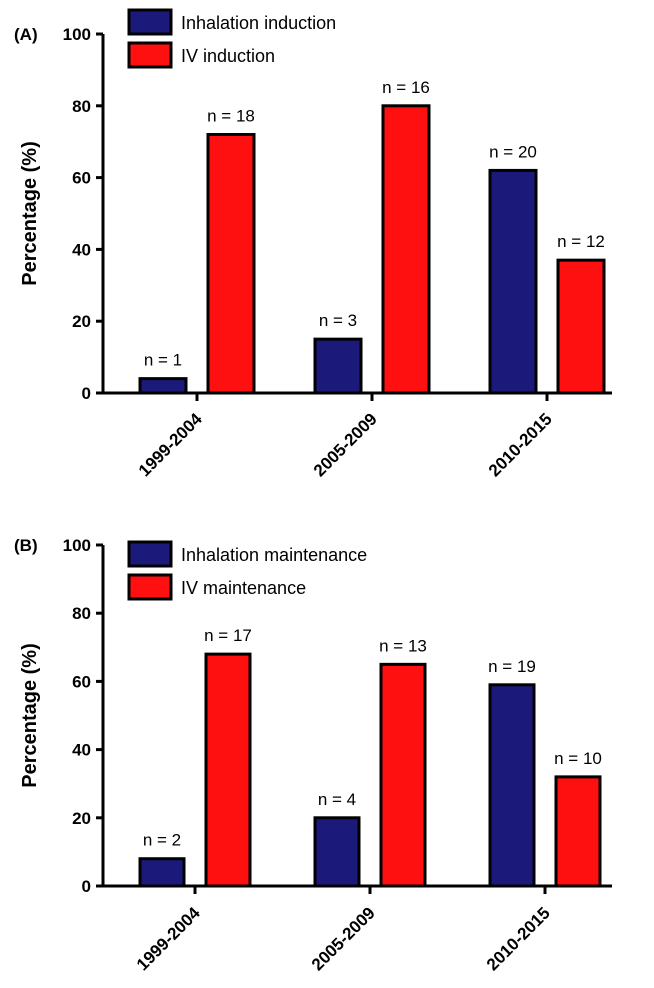 The width and height of the screenshot is (654, 988). What do you see at coordinates (243, 588) in the screenshot?
I see `legend-label: IV maintenance` at bounding box center [243, 588].